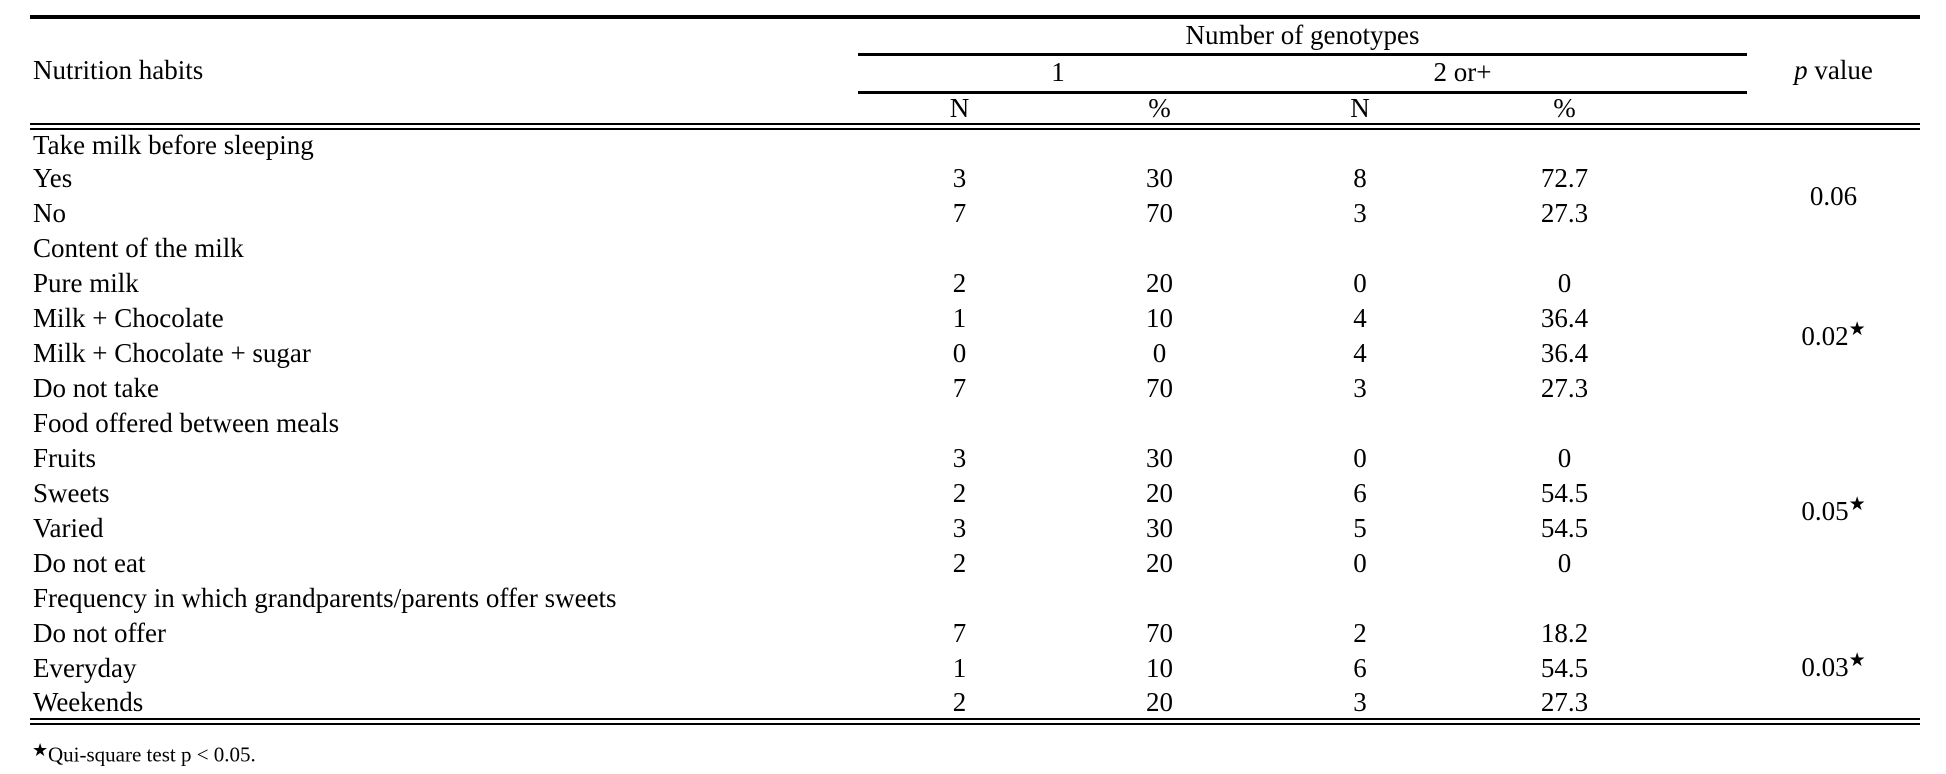  I want to click on data-row: Milk + Chocolate + sugar 0 0 4 36.4, so click(975, 354).